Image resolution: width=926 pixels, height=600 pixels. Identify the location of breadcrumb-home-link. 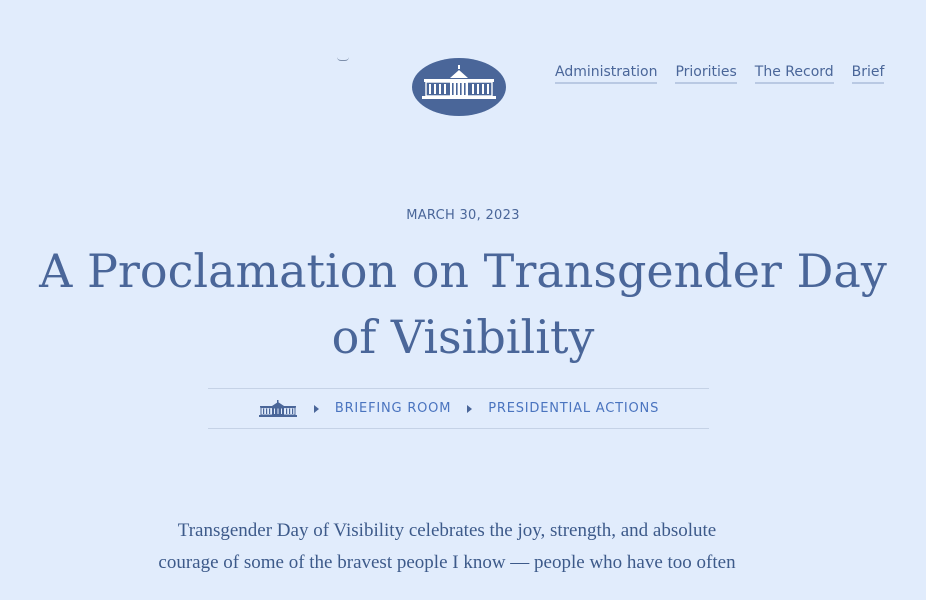
(278, 408).